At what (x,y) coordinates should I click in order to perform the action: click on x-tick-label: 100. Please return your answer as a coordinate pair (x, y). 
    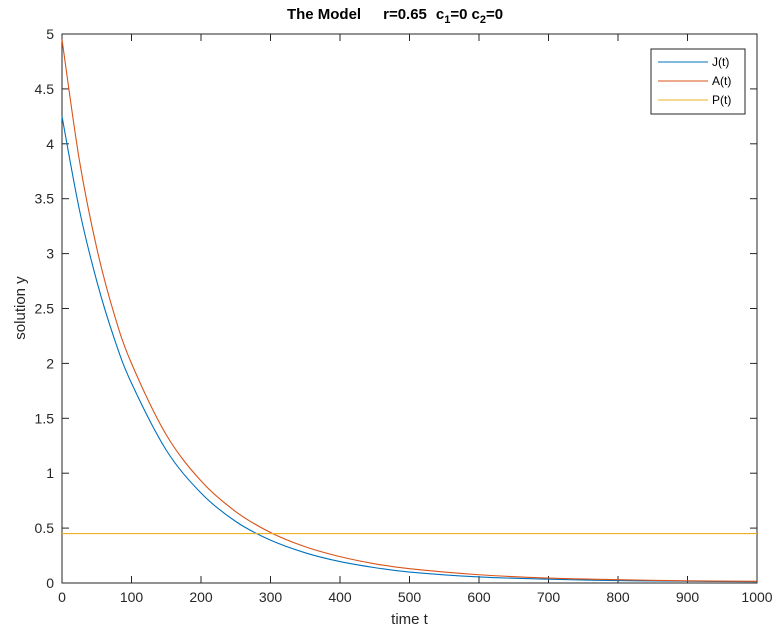
    Looking at the image, I should click on (132, 597).